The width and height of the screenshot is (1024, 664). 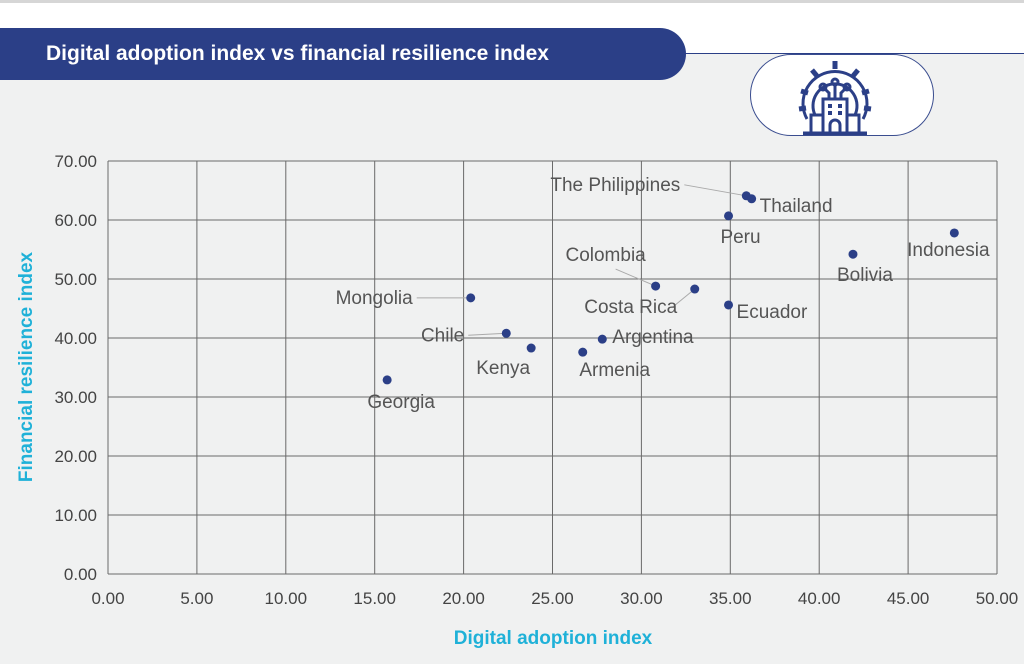 What do you see at coordinates (819, 598) in the screenshot?
I see `x-tick-label: 40.00` at bounding box center [819, 598].